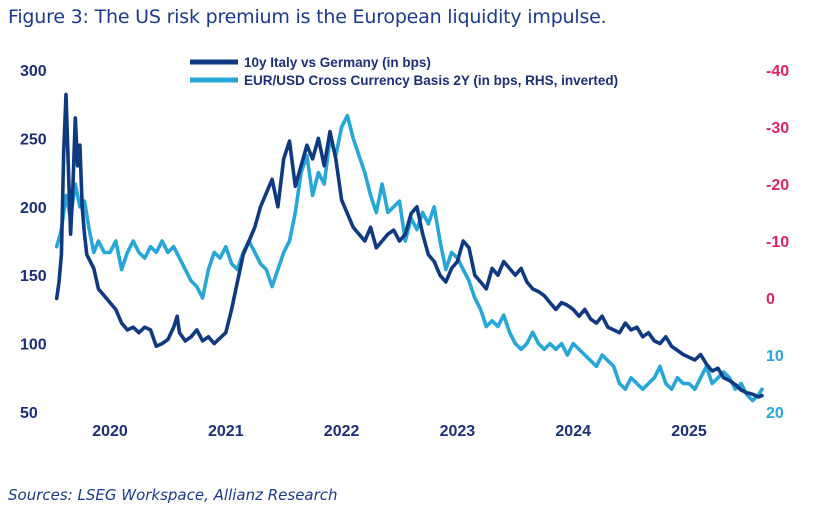  I want to click on x-tick-label: 2020, so click(110, 431).